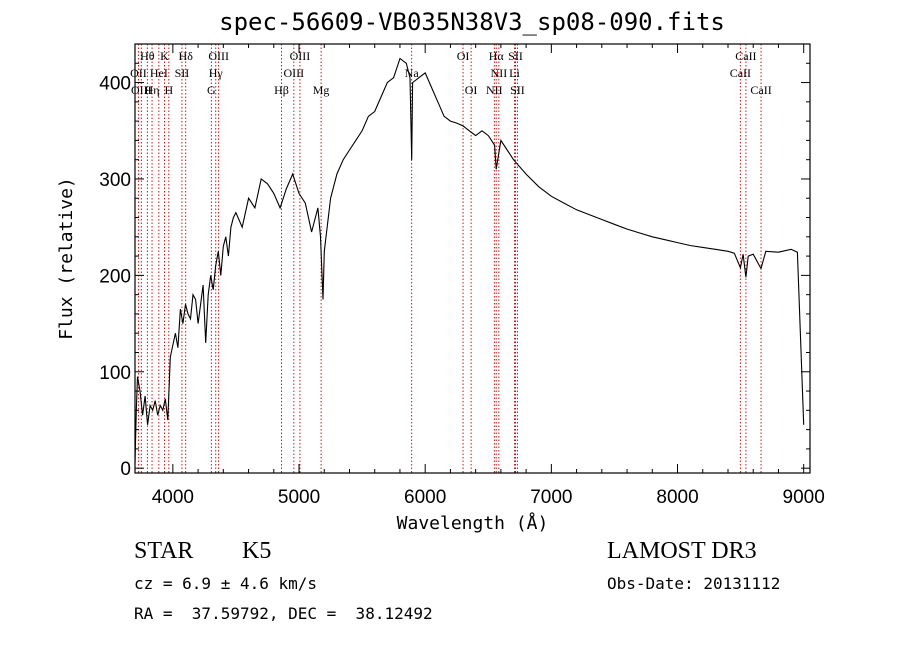  What do you see at coordinates (517, 90) in the screenshot?
I see `line-marker-label-26: SII` at bounding box center [517, 90].